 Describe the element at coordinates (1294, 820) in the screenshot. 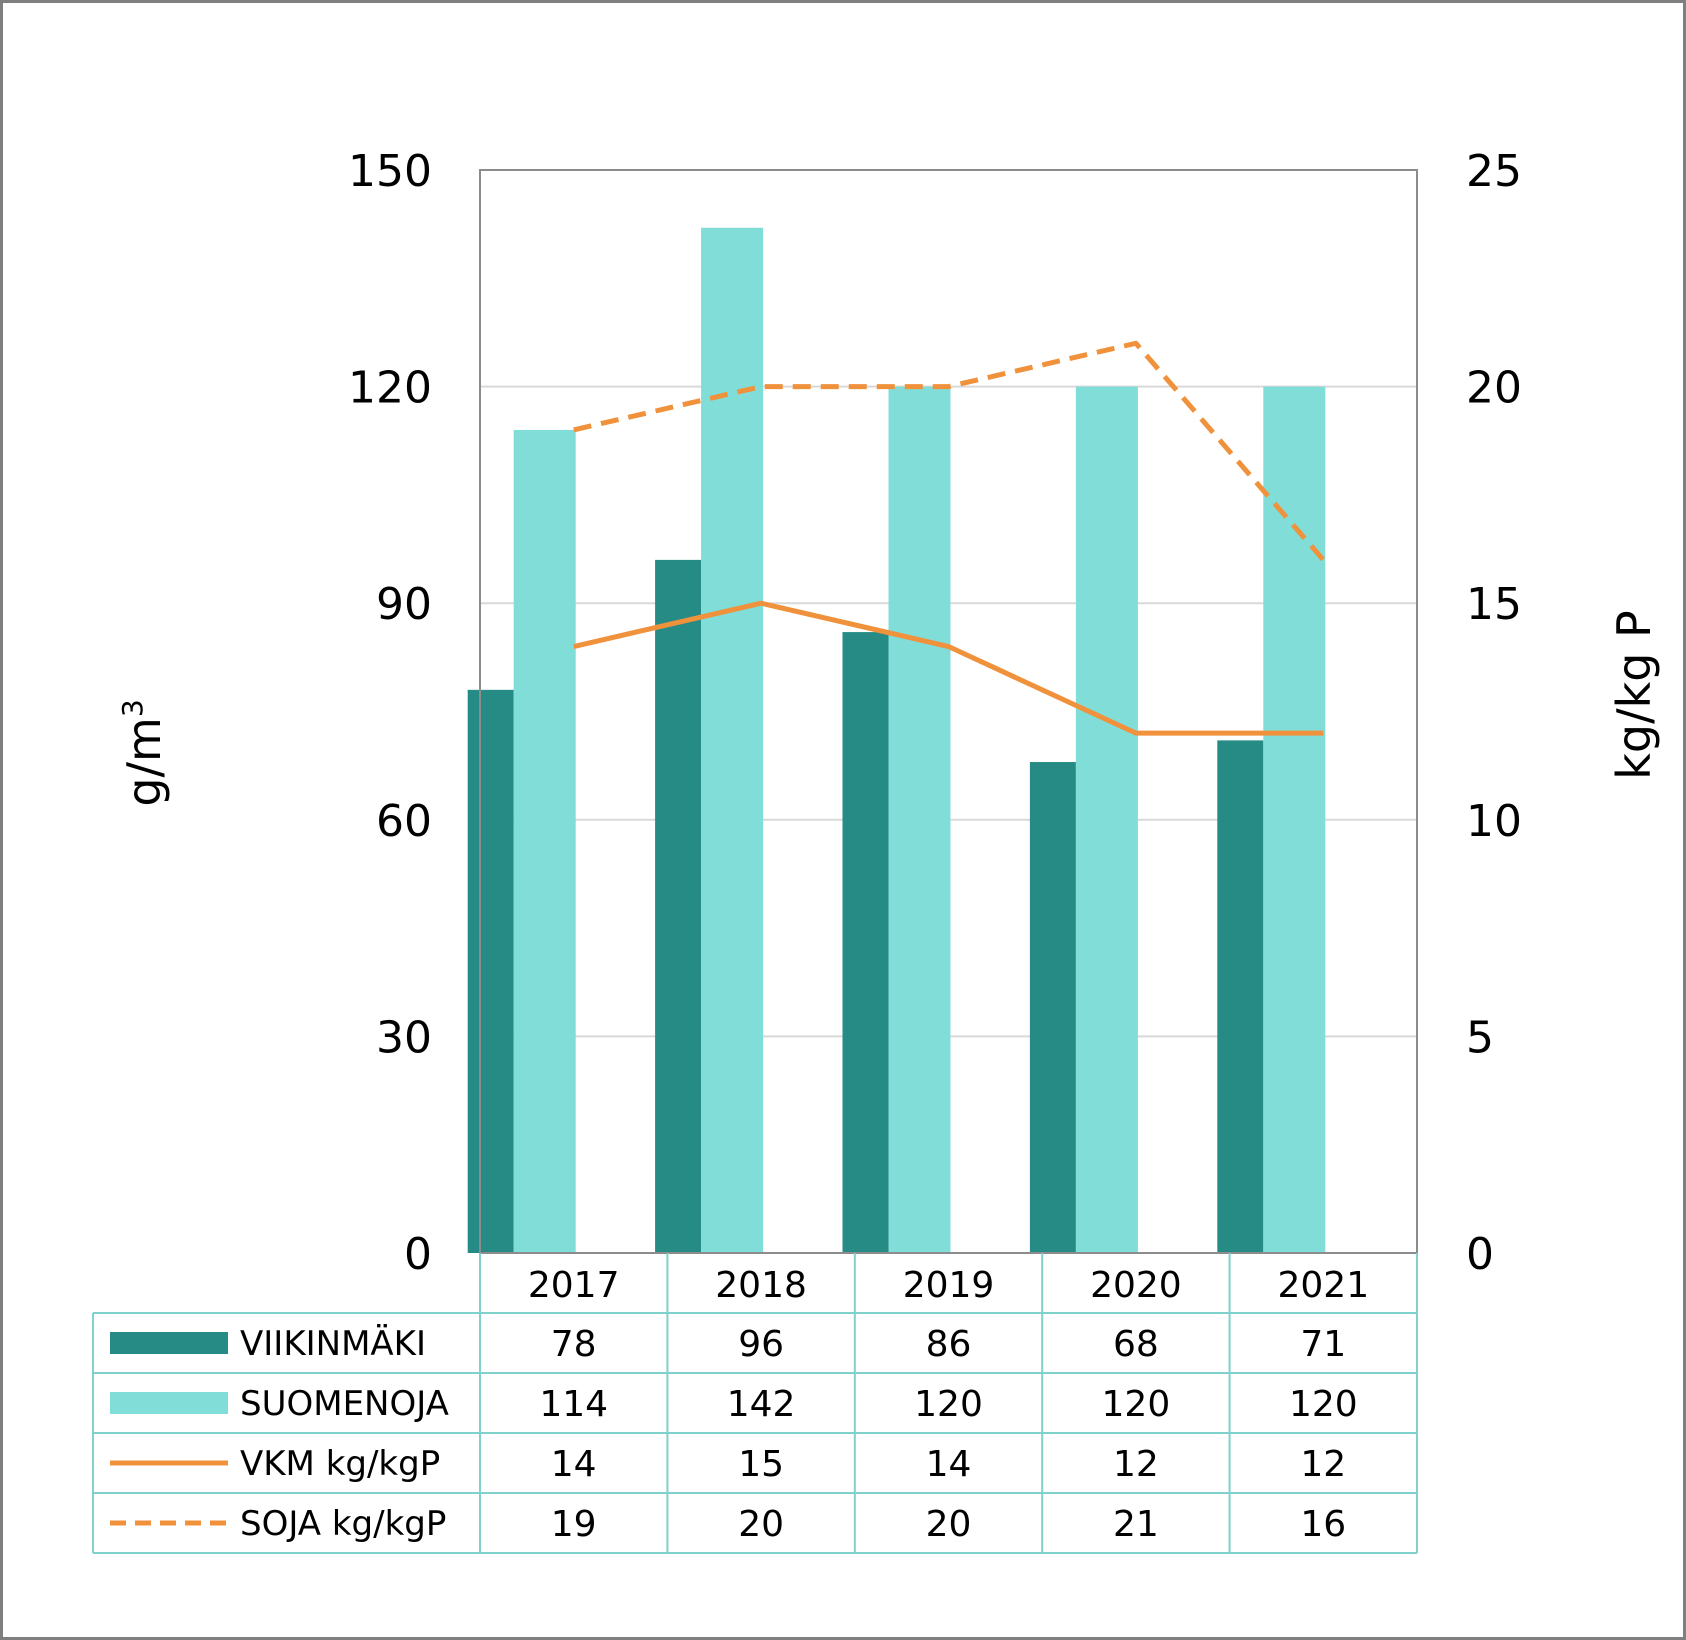

I see `bar-suomenoja-2021` at that location.